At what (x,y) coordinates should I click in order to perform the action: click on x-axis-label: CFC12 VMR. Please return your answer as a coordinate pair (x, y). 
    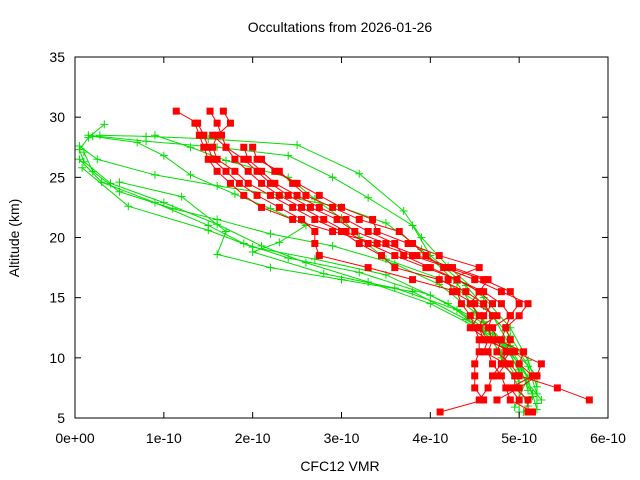
    Looking at the image, I should click on (339, 466).